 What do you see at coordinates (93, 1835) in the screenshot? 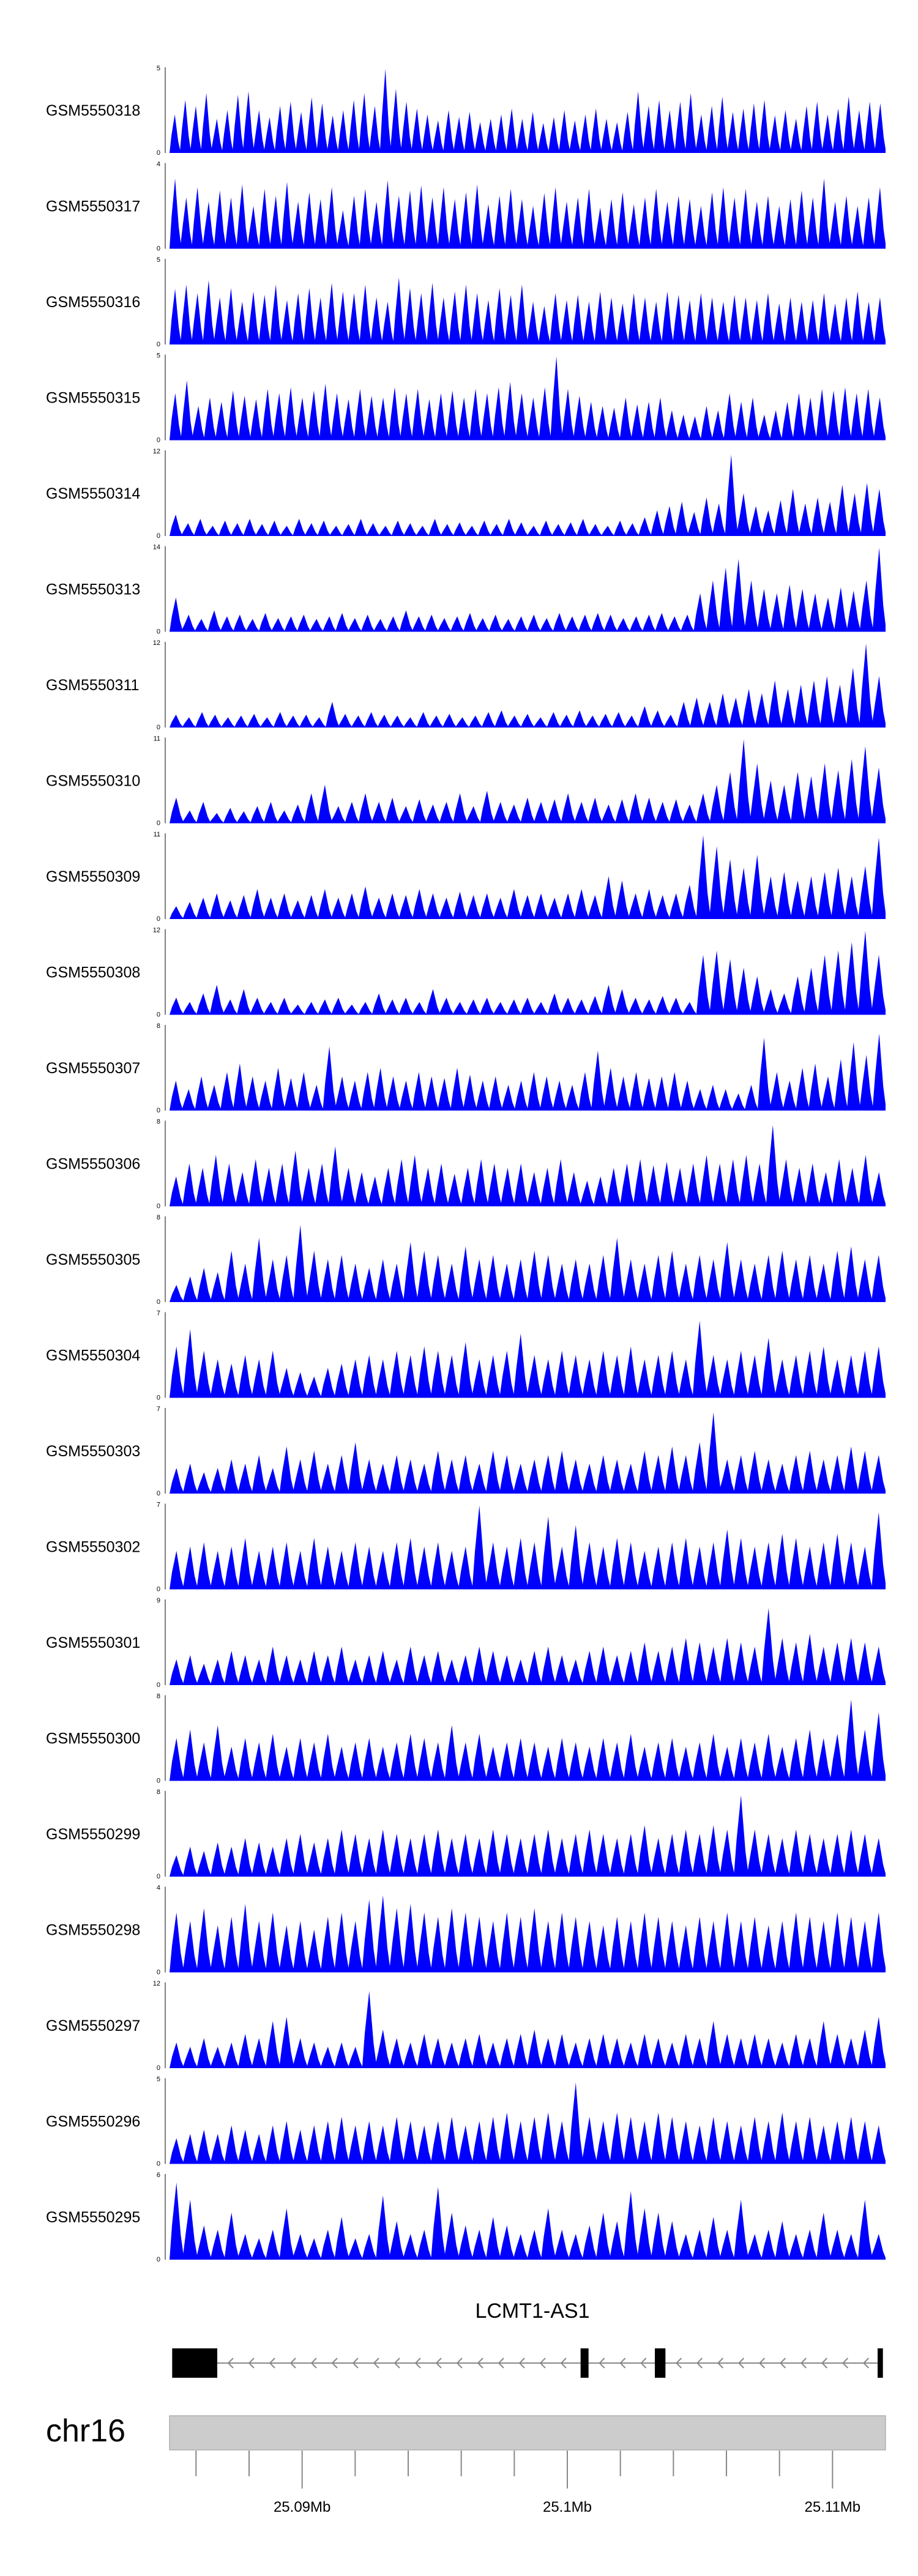
I see `track-label: GSM5550299` at bounding box center [93, 1835].